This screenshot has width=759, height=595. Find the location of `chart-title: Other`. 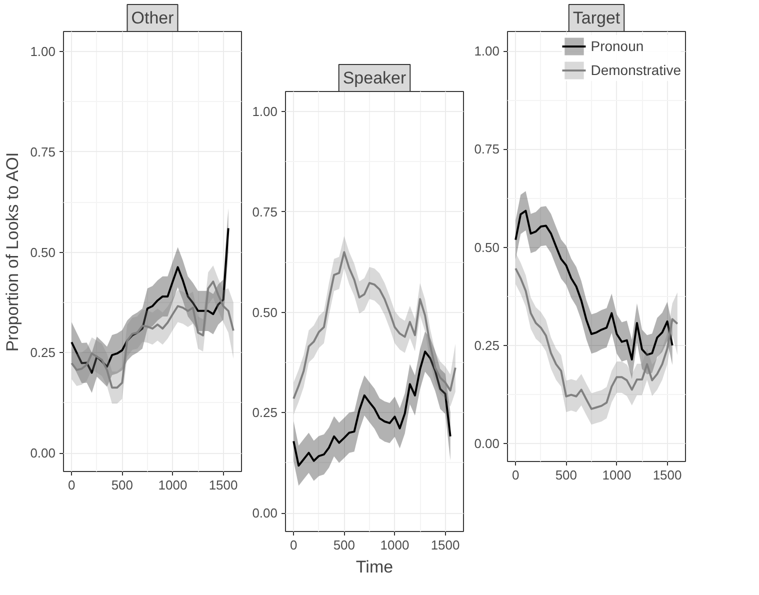

chart-title: Other is located at coordinates (152, 18).